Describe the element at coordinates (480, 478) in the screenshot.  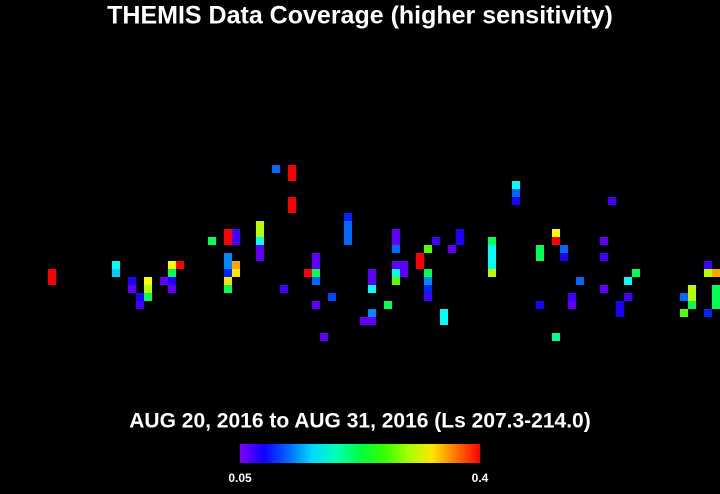
I see `colorbar-max-label: 0.4` at that location.